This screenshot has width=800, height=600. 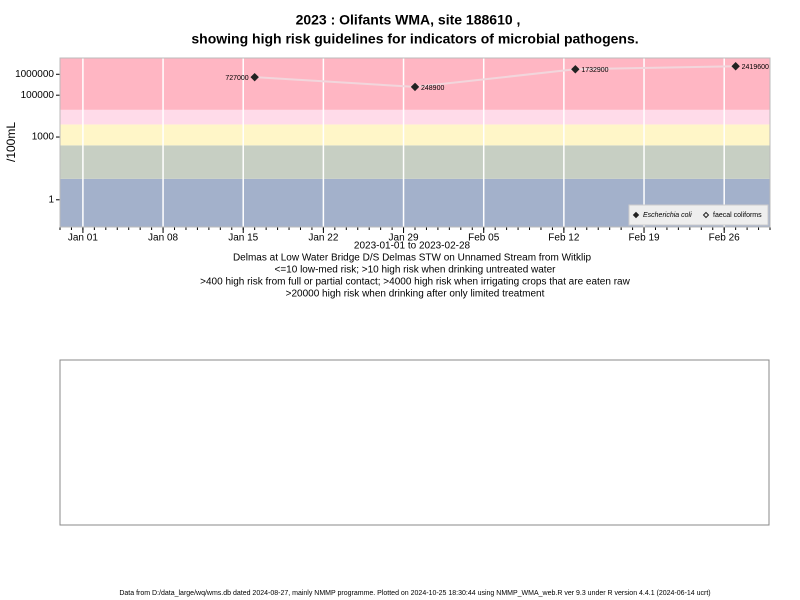 What do you see at coordinates (698, 215) in the screenshot?
I see `legend-box` at bounding box center [698, 215].